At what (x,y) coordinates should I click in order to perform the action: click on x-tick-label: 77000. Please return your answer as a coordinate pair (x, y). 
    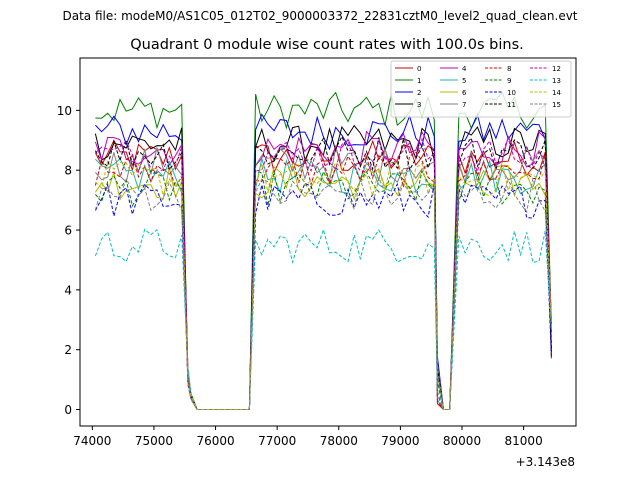
    Looking at the image, I should click on (277, 441).